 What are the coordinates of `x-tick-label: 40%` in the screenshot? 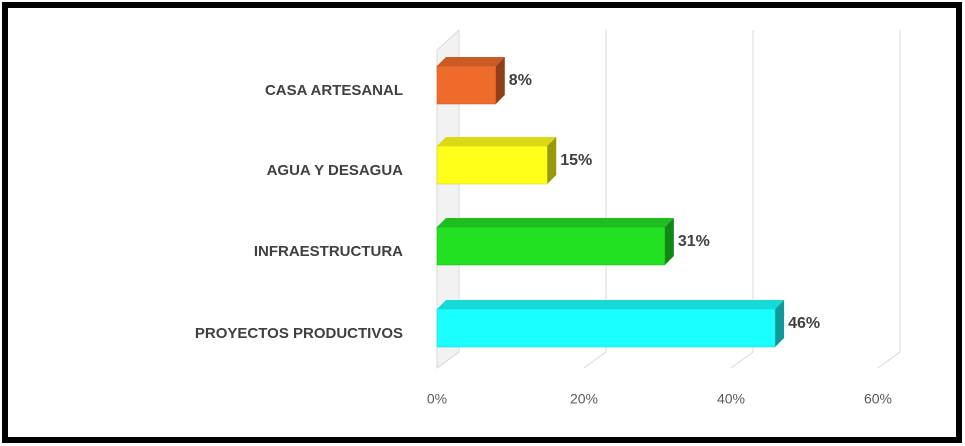 It's located at (731, 399).